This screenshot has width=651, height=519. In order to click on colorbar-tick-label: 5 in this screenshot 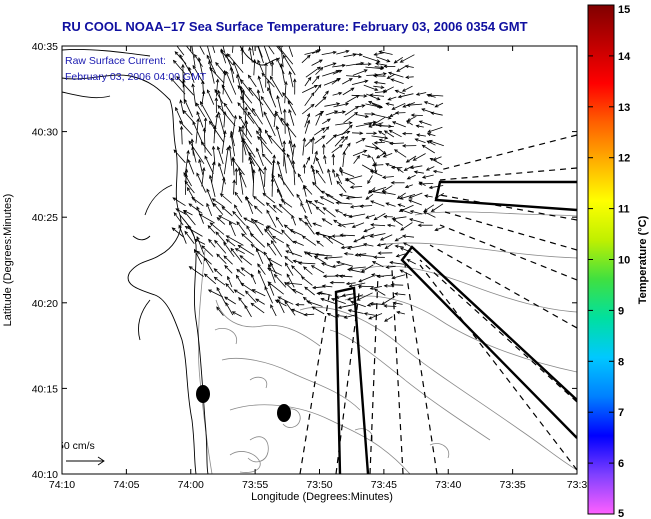, I will do `click(621, 513)`.